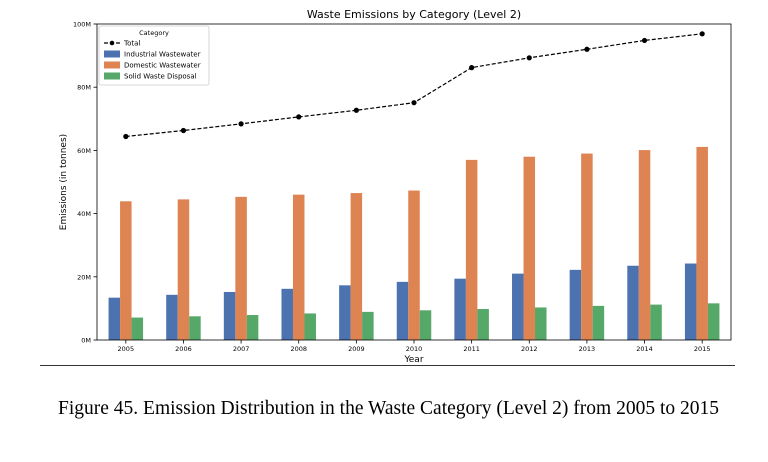  Describe the element at coordinates (471, 249) in the screenshot. I see `bar-domestic-wastewater-2011` at that location.